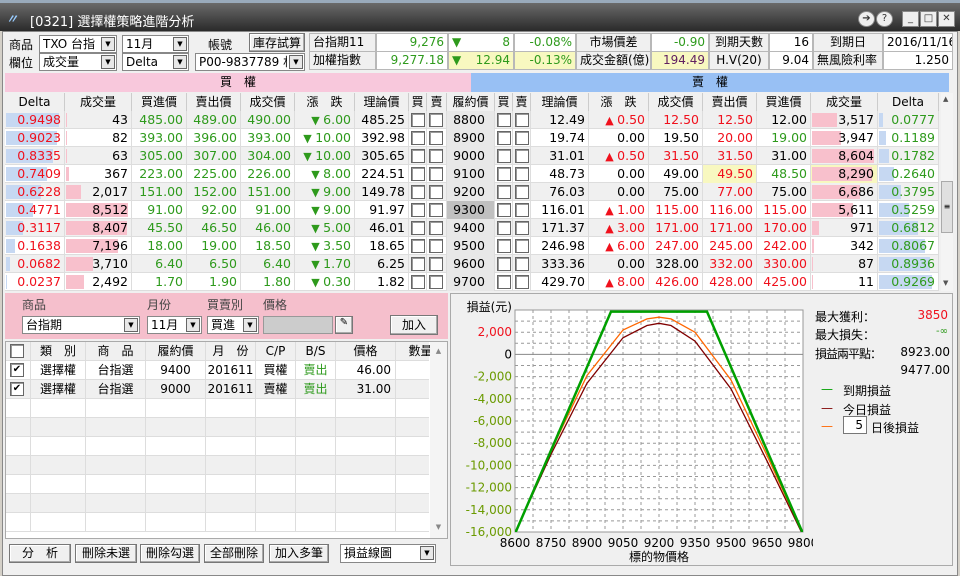  What do you see at coordinates (40, 553) in the screenshot?
I see `analyze-button: 分 析` at bounding box center [40, 553].